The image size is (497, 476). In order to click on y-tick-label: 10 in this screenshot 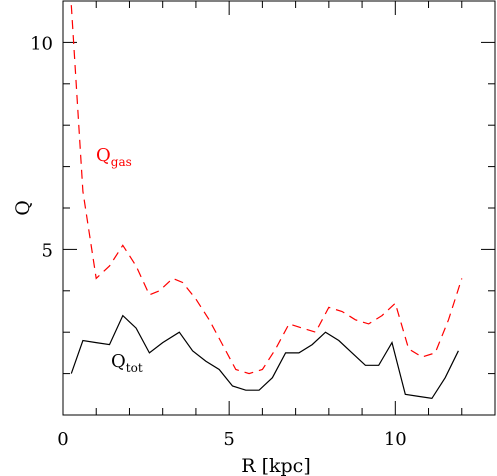, I will do `click(41, 43)`.